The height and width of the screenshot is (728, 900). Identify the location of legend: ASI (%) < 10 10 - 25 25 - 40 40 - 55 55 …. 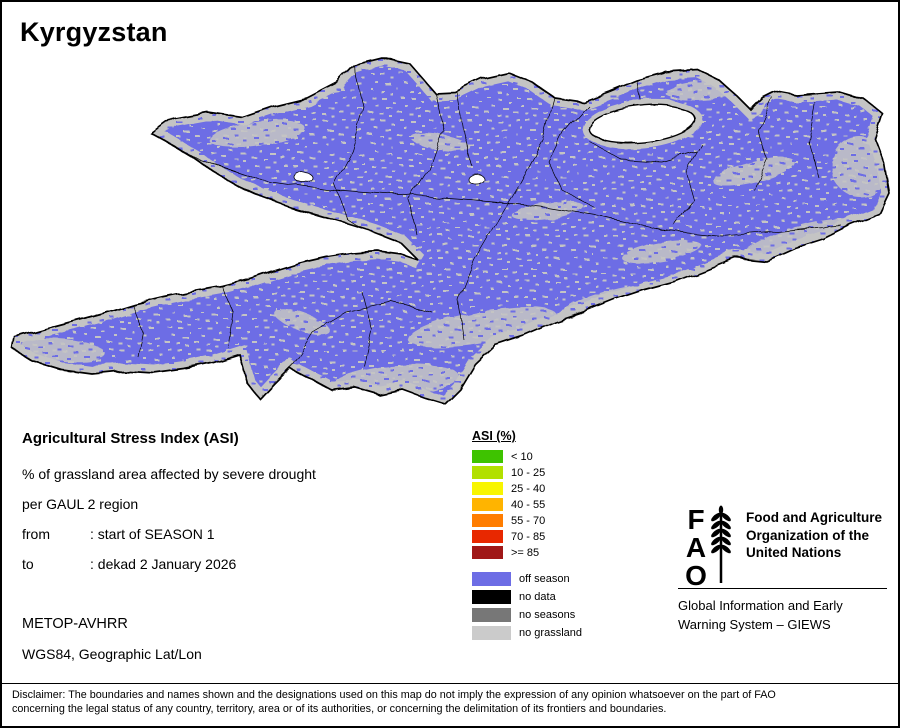
(527, 536).